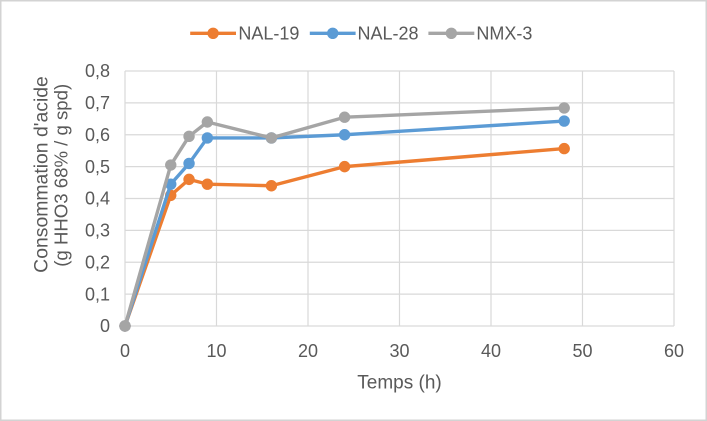 This screenshot has width=707, height=421. I want to click on svg-text: Temps (h), so click(399, 382).